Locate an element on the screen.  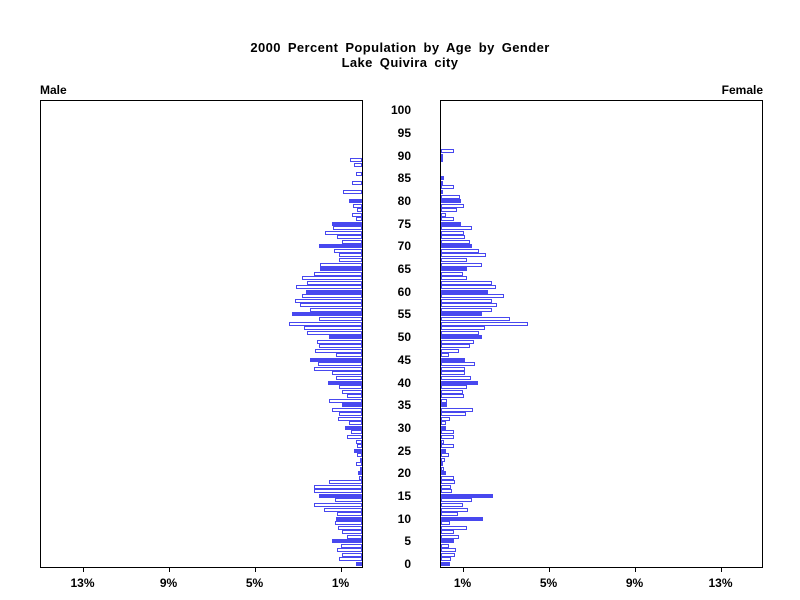
male-tick-9pct is located at coordinates (169, 570).